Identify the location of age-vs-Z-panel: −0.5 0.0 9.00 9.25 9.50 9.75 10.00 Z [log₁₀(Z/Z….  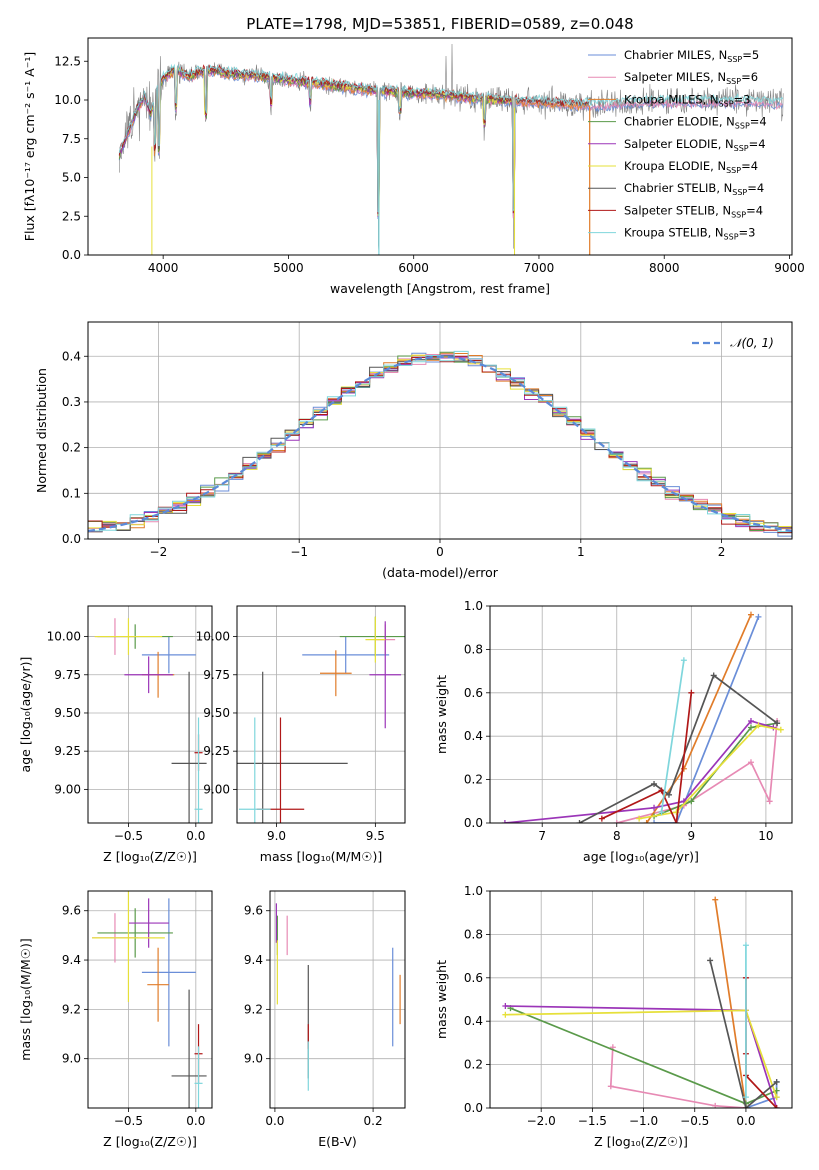
(115, 734).